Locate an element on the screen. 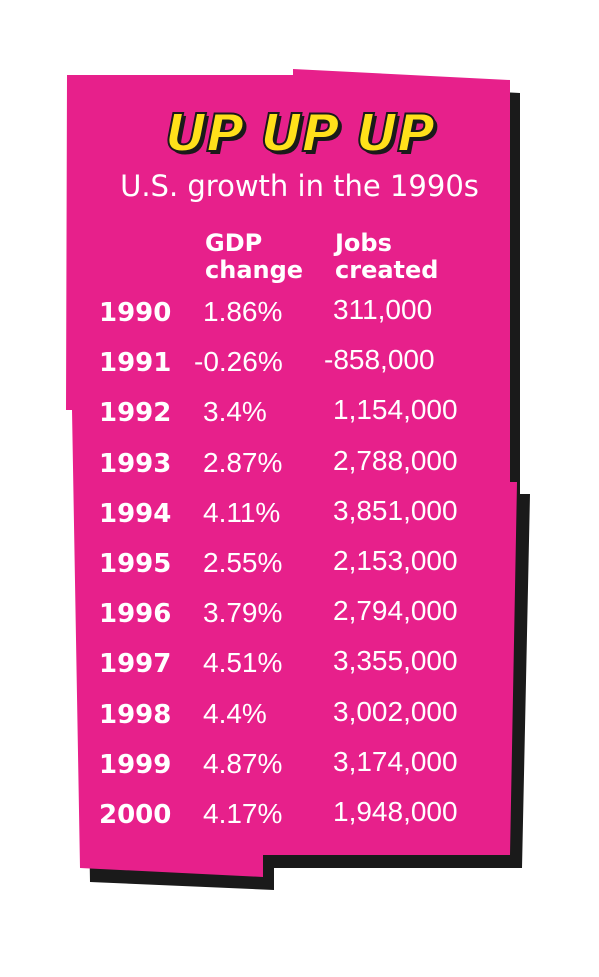 This screenshot has height=977, width=599. row-1992-jobs-created: 1,154,000 is located at coordinates (395, 410).